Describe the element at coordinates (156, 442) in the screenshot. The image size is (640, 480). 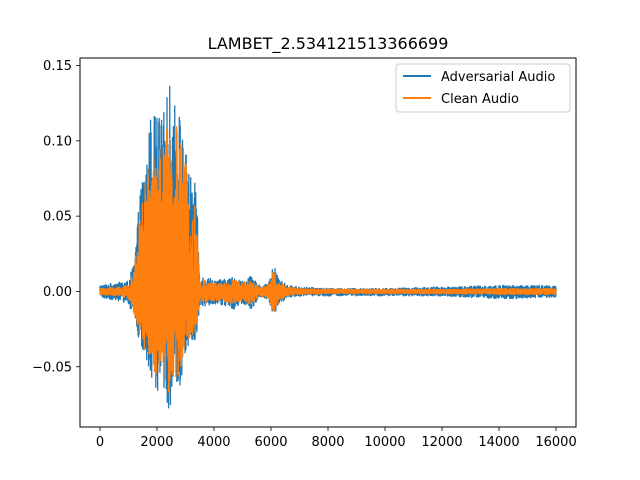
I see `x-tick-label: 2000` at that location.